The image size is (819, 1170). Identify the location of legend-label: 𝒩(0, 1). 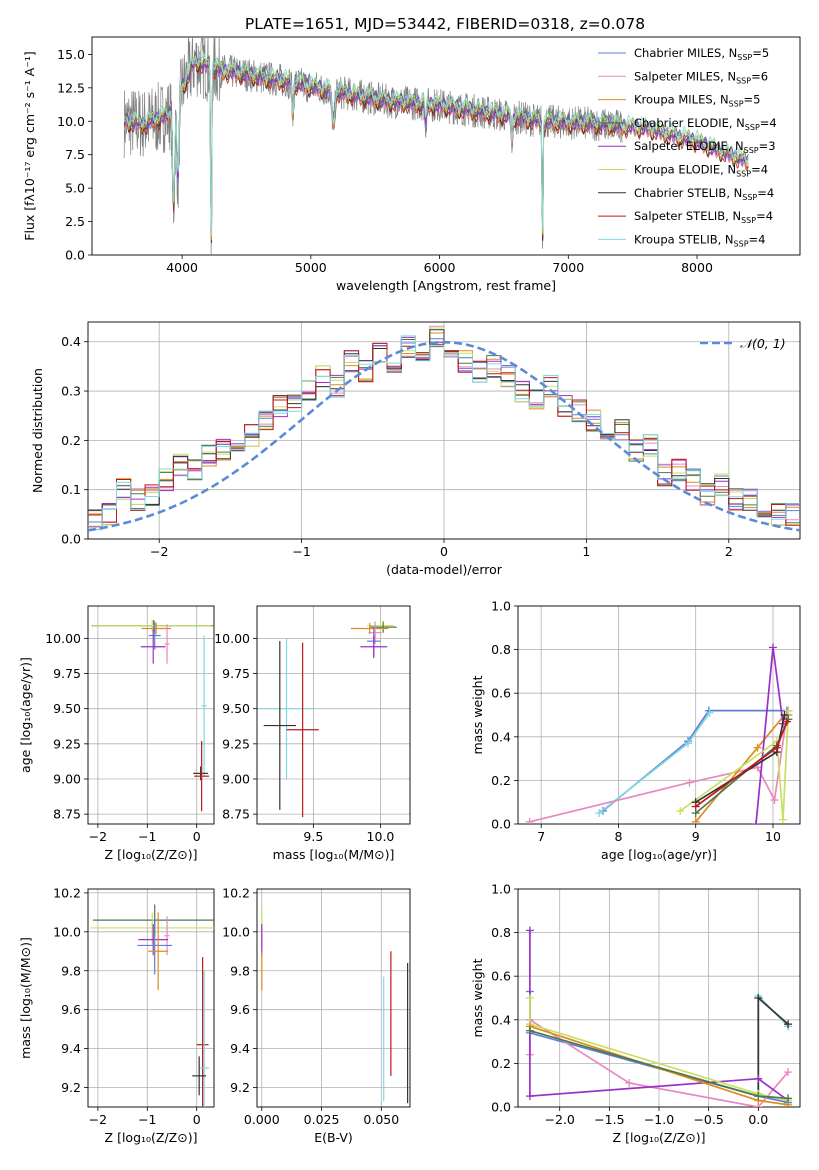
(763, 343).